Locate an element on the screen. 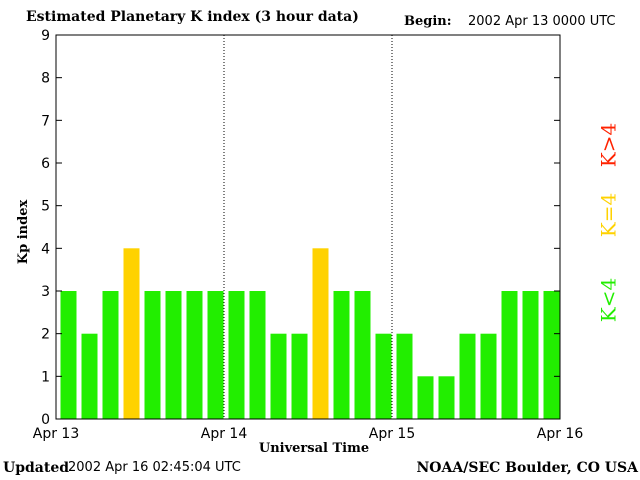 The height and width of the screenshot is (480, 640). legend-item: K>4 is located at coordinates (609, 145).